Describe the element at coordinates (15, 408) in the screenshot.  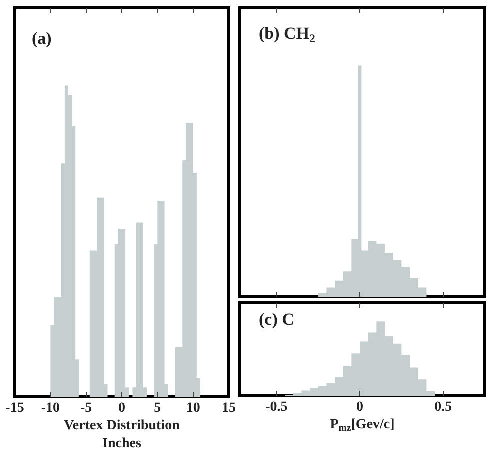
I see `x-tick-label: -15` at that location.